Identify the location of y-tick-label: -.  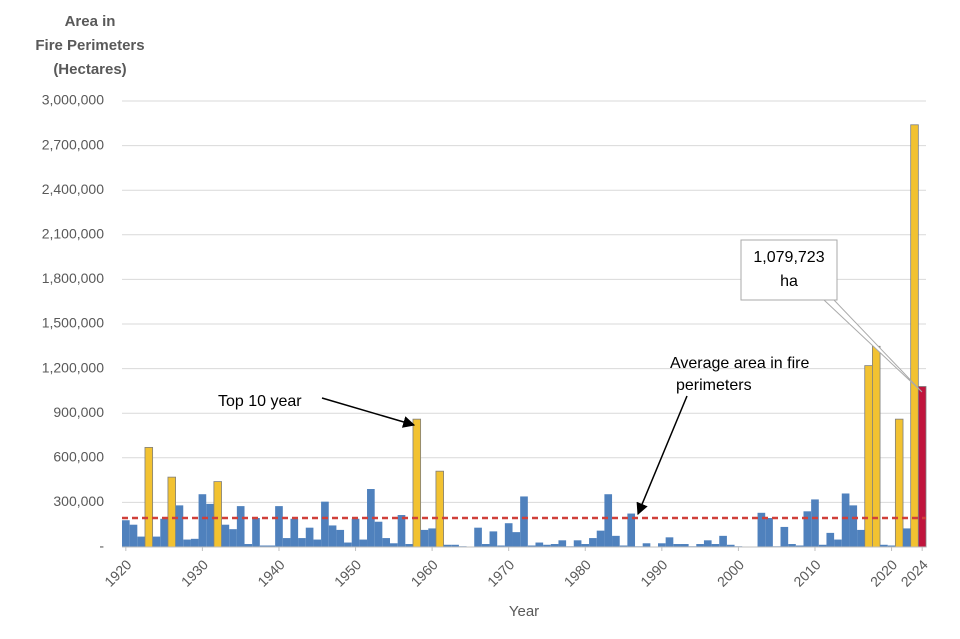
(101, 546).